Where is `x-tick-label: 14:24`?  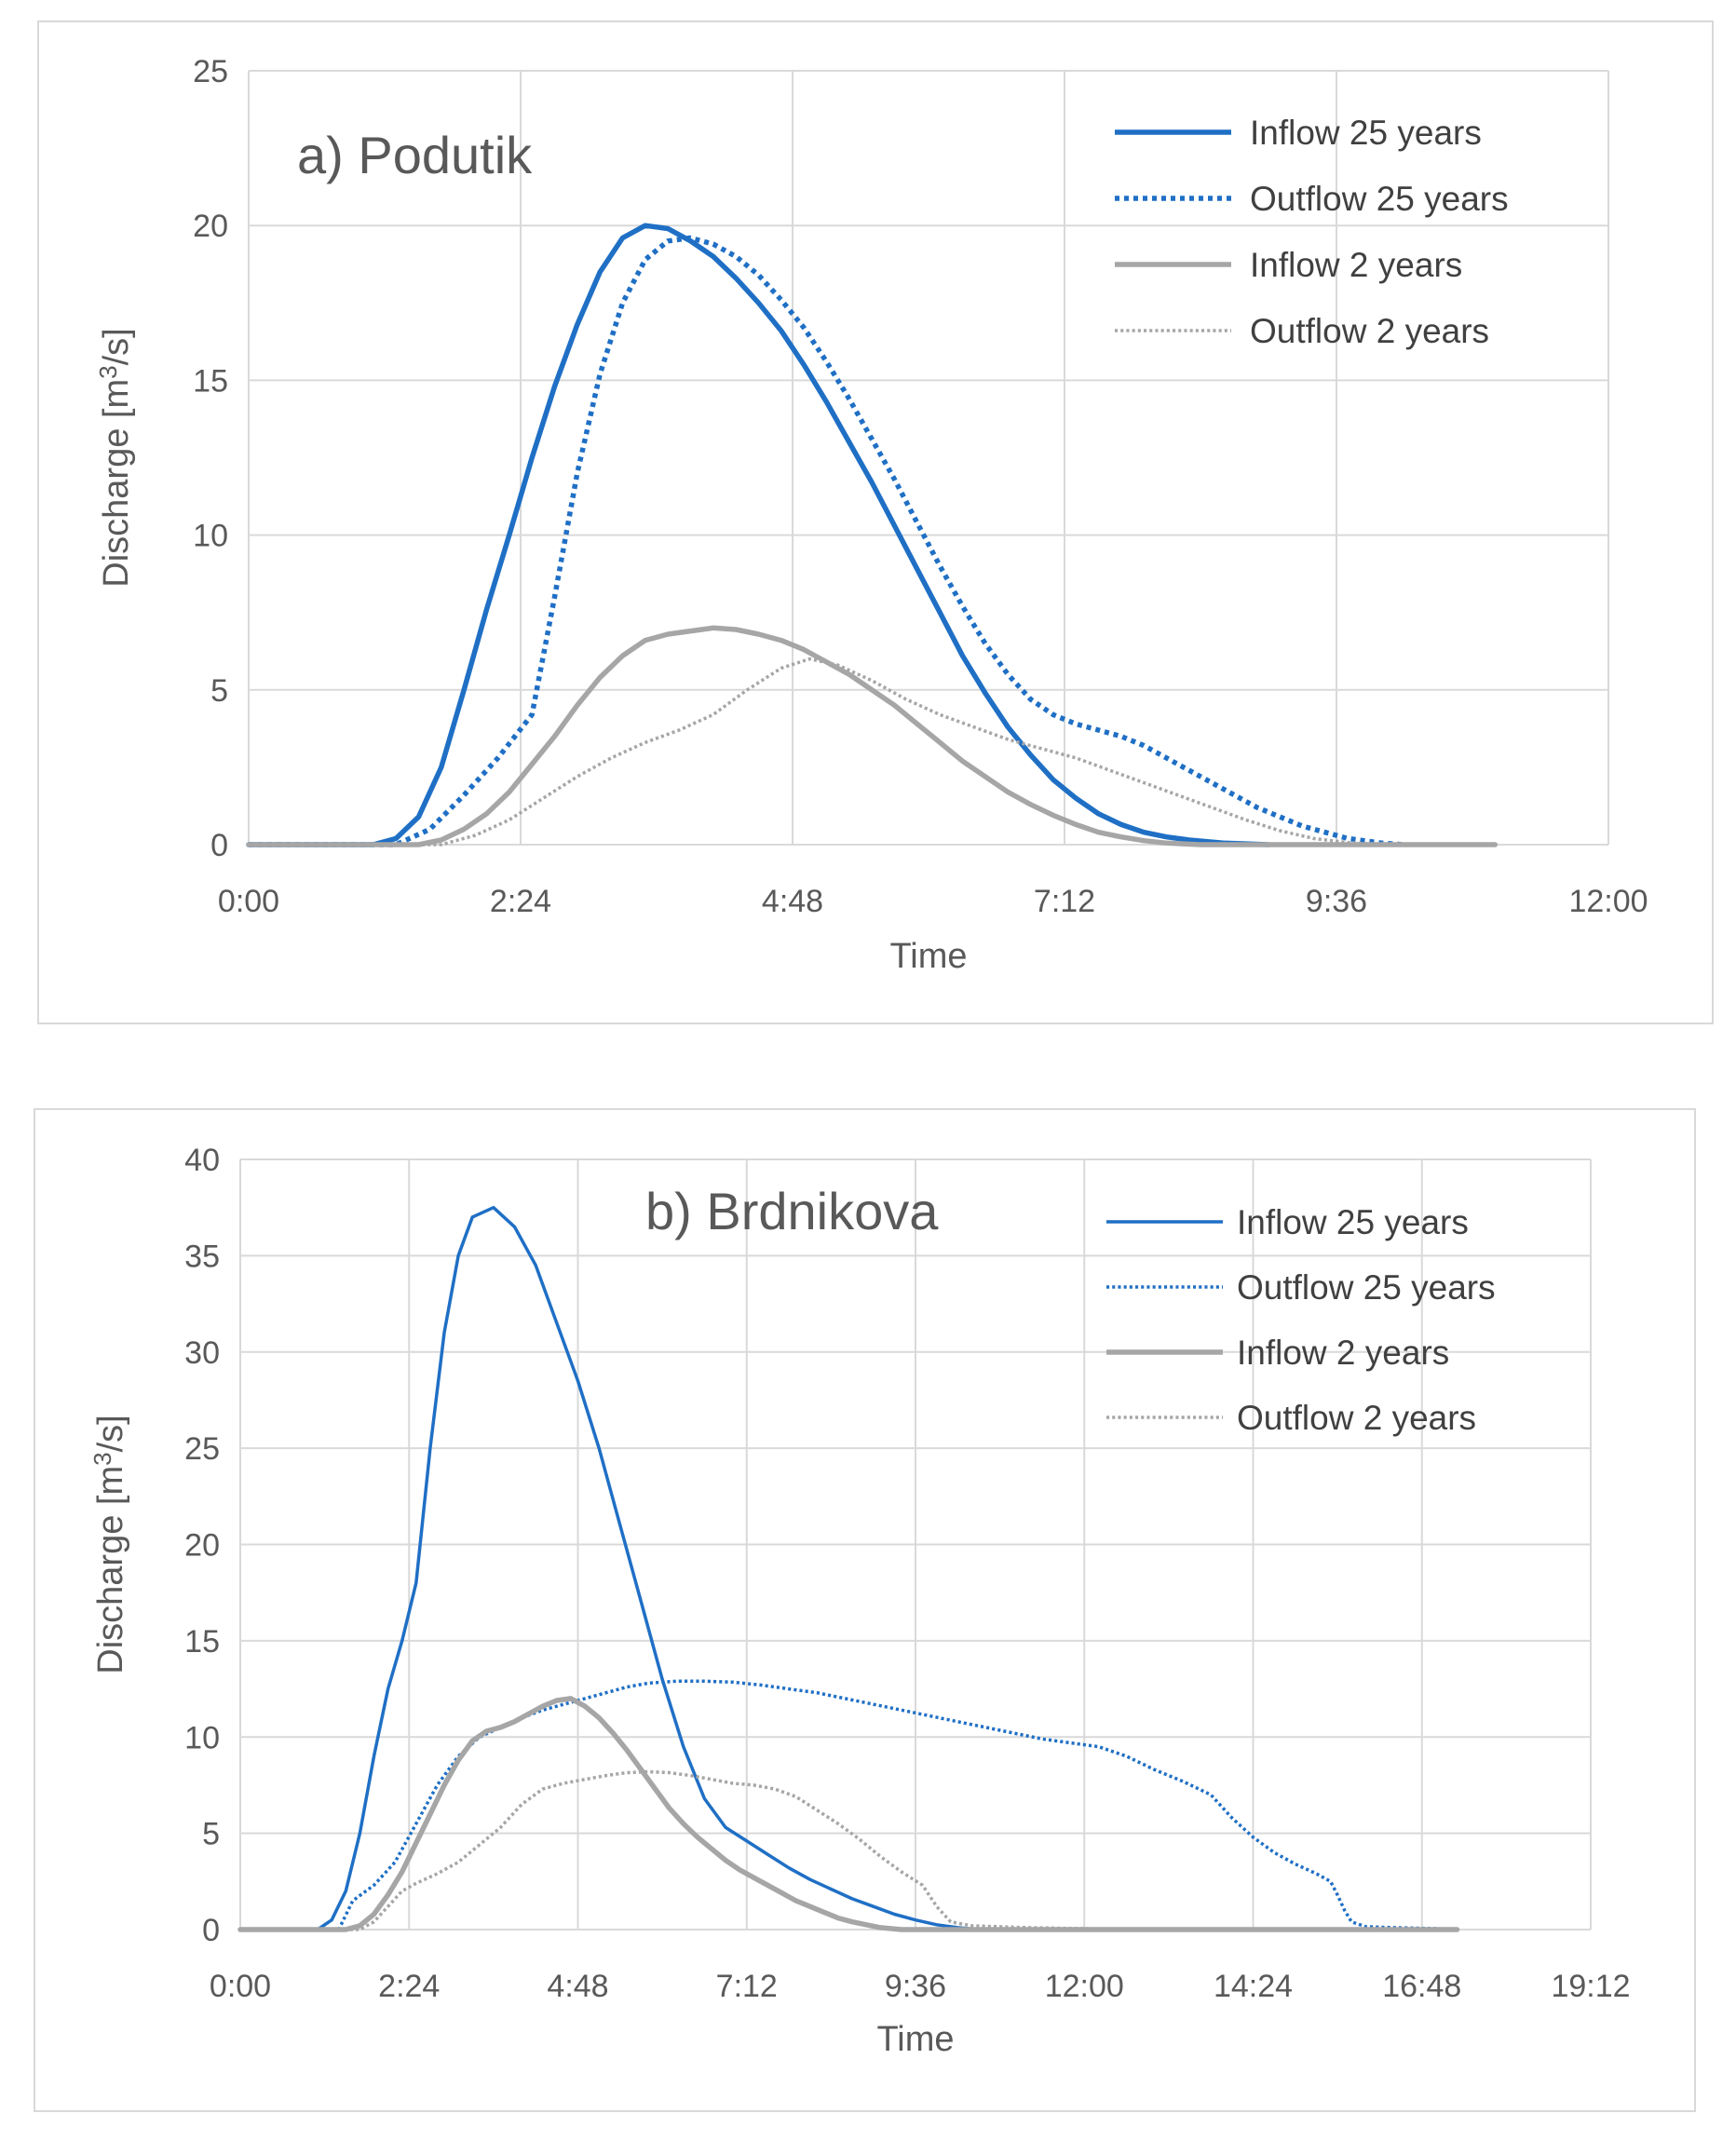
x-tick-label: 14:24 is located at coordinates (1253, 1986).